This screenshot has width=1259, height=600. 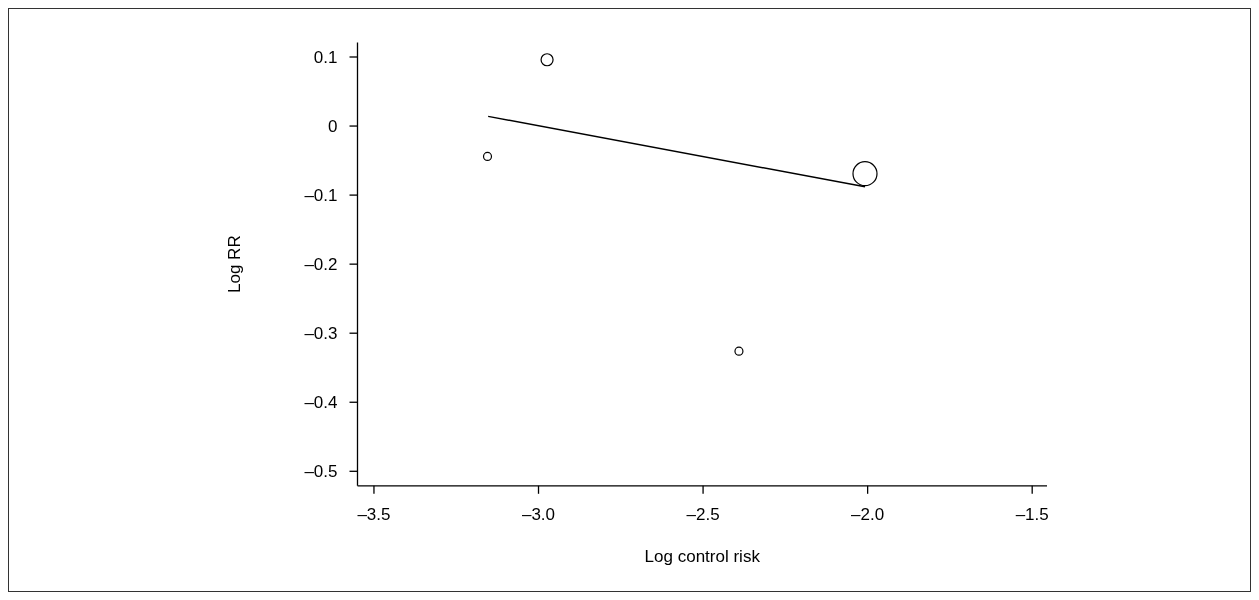 What do you see at coordinates (321, 472) in the screenshot?
I see `y-tick-label: –0.5` at bounding box center [321, 472].